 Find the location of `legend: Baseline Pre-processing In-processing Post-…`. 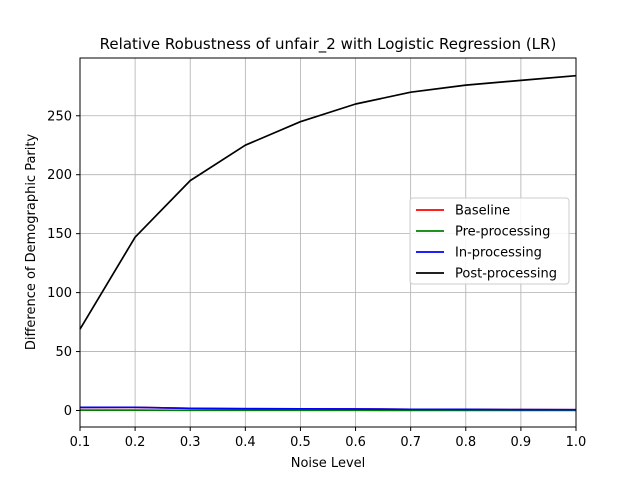

legend: Baseline Pre-processing In-processing Post-… is located at coordinates (489, 241).